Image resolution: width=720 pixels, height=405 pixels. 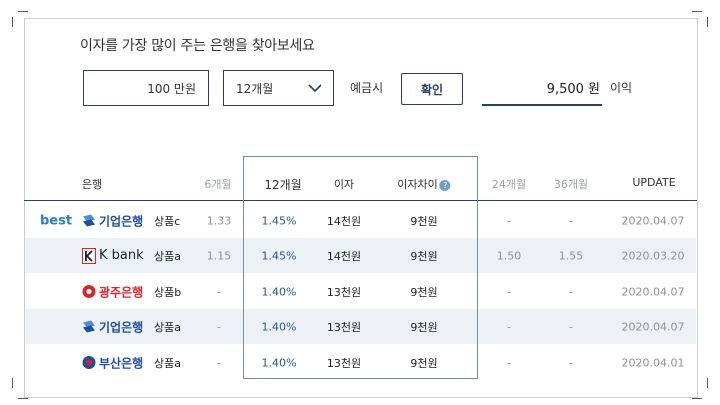 What do you see at coordinates (573, 89) in the screenshot?
I see `result-value: 9,500 원` at bounding box center [573, 89].